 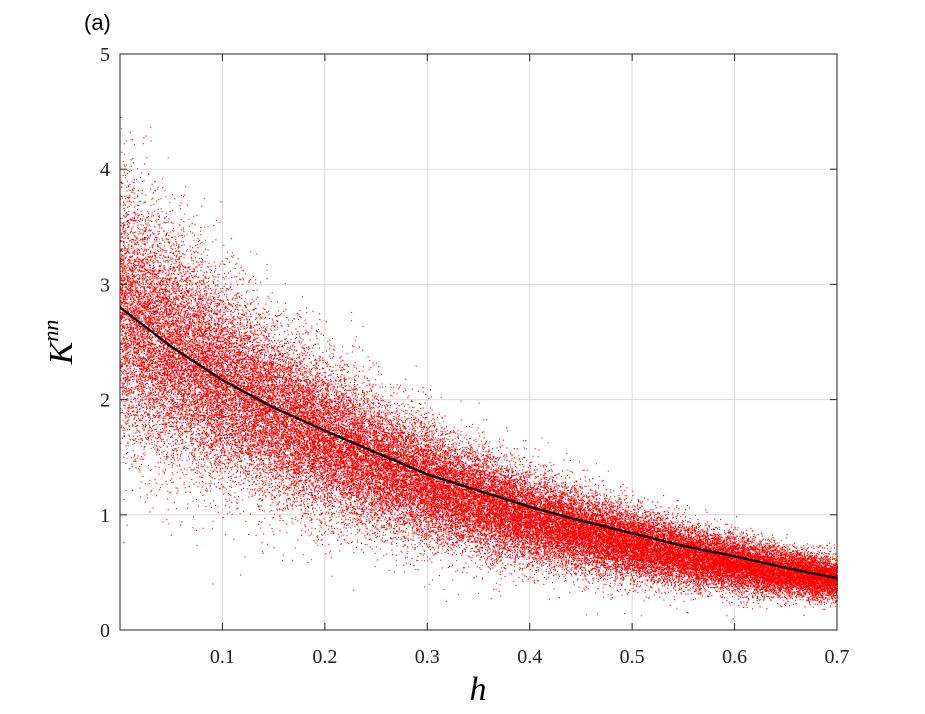 I want to click on x-tick-label: 0.7, so click(x=837, y=657).